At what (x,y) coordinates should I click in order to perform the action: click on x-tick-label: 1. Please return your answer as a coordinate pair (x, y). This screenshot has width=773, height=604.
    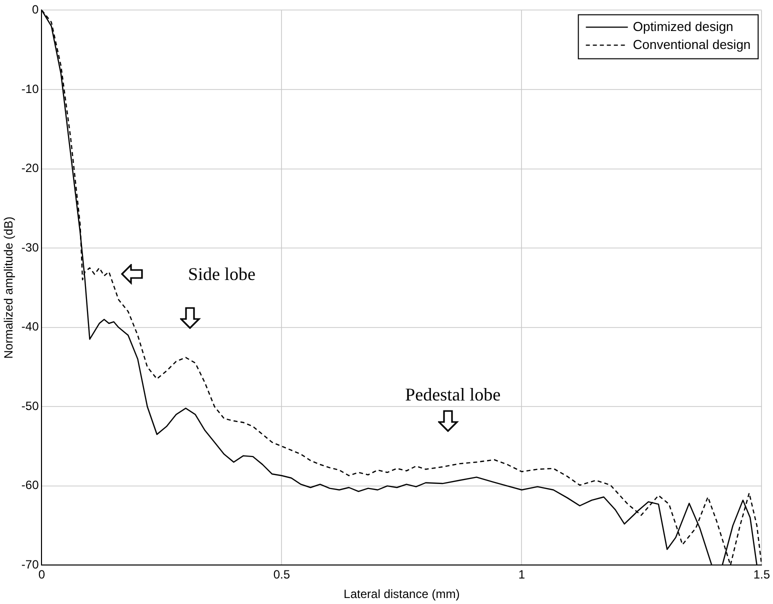
    Looking at the image, I should click on (522, 575).